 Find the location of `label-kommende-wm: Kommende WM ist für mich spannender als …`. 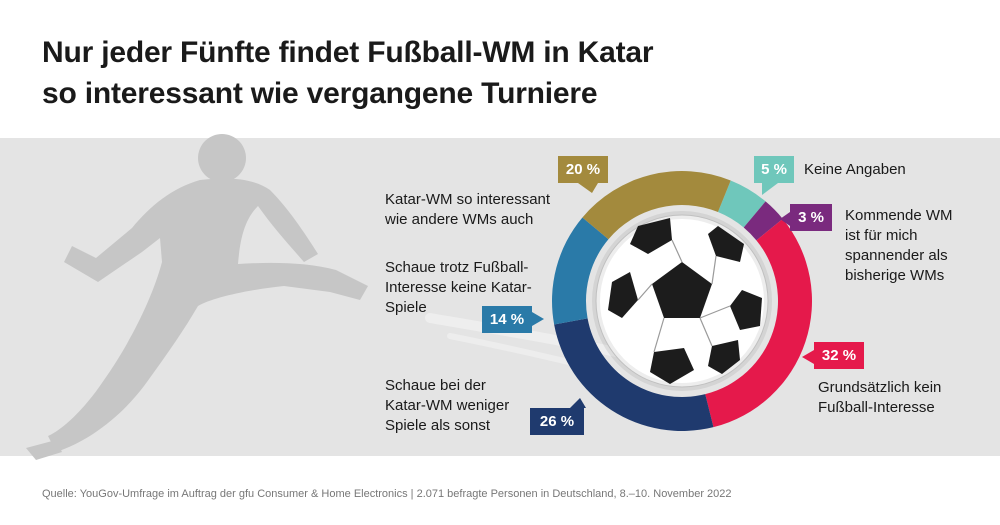

label-kommende-wm: Kommende WM ist für mich spannender als … is located at coordinates (899, 246).